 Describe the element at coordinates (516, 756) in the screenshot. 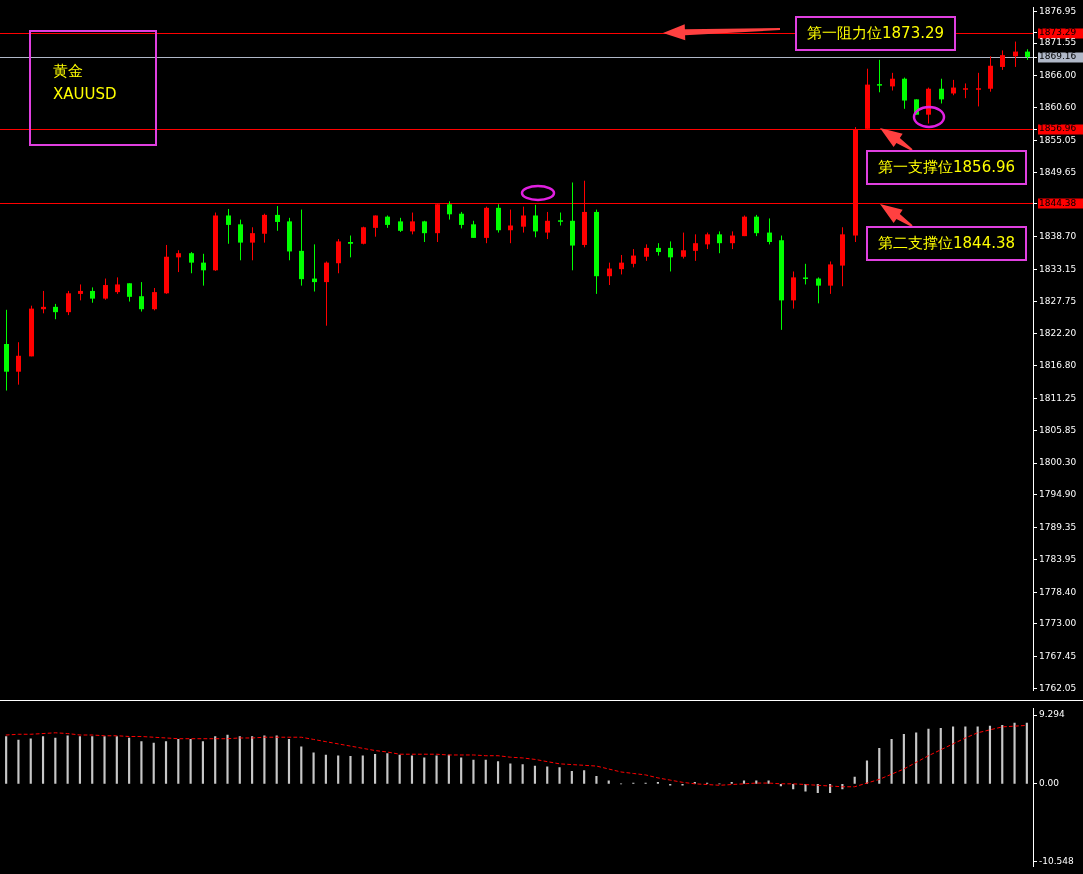

I see `line-series` at that location.